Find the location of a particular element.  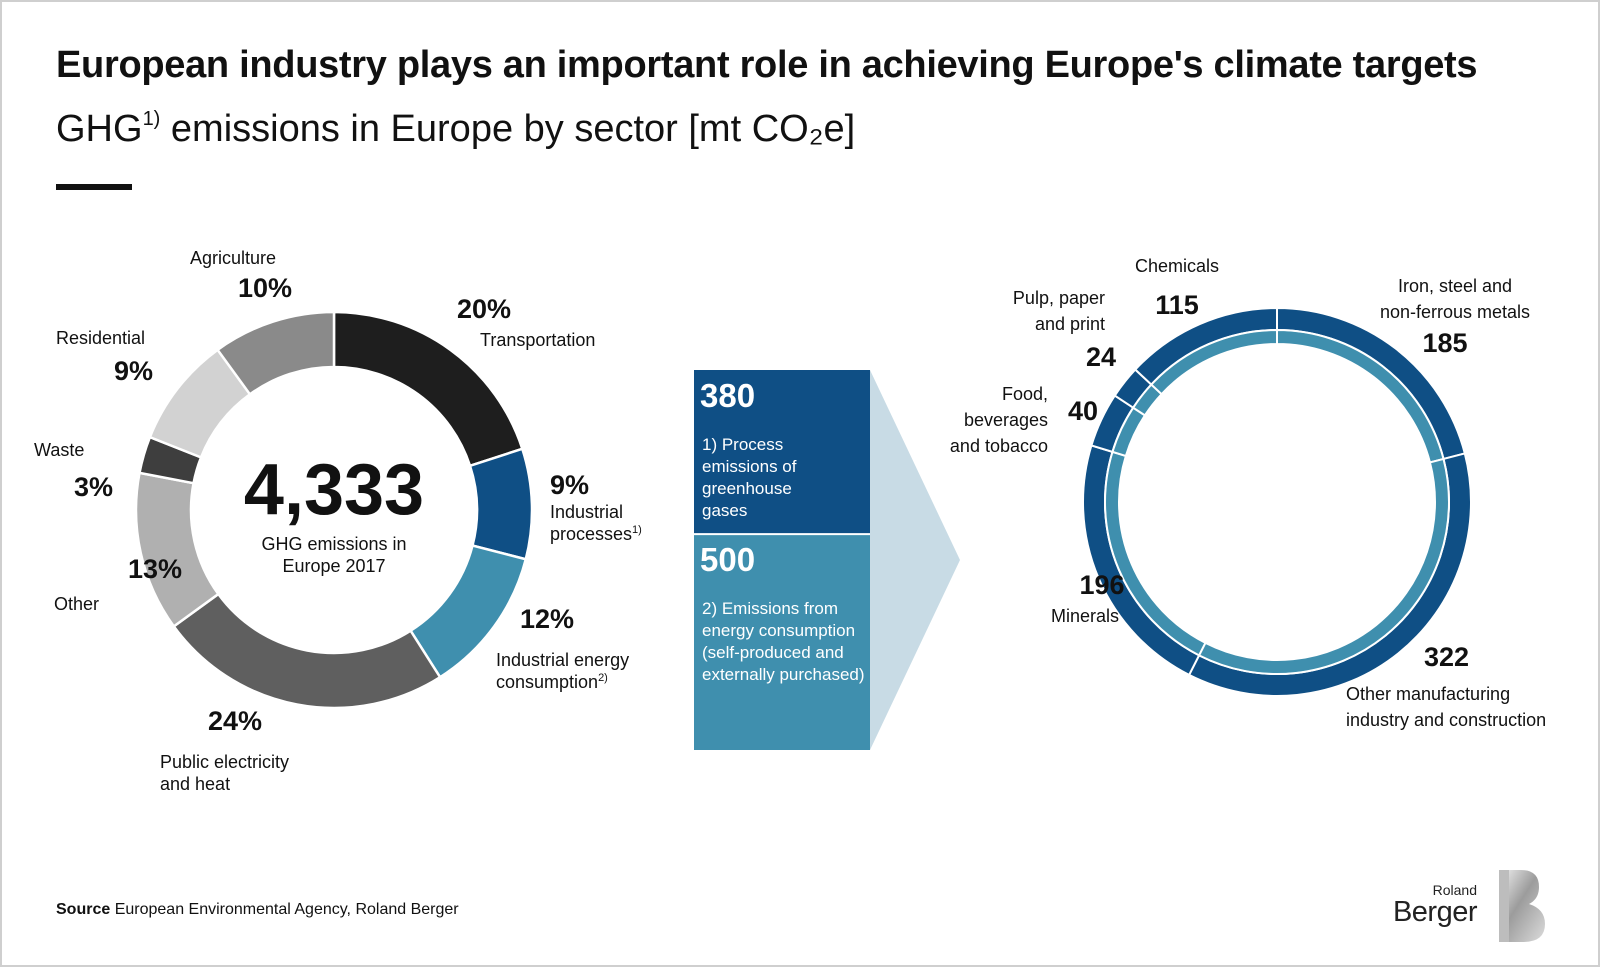

callout-arrow is located at coordinates (915, 560).